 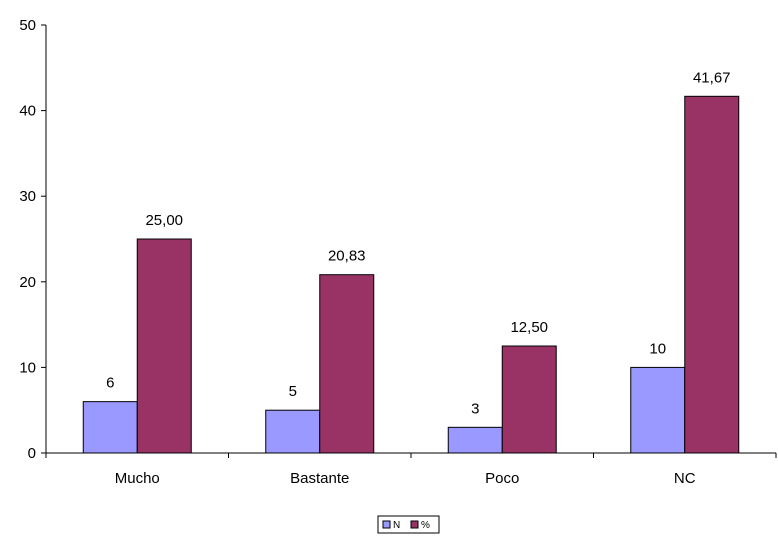 What do you see at coordinates (27, 367) in the screenshot?
I see `y-tick-label: 10` at bounding box center [27, 367].